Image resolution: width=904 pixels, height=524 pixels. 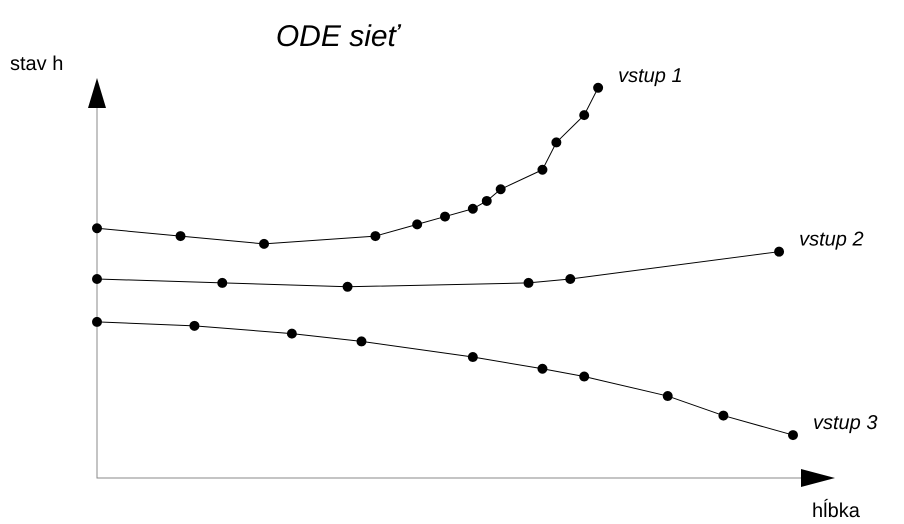 I want to click on chart-title: ODE sieť, so click(x=339, y=36).